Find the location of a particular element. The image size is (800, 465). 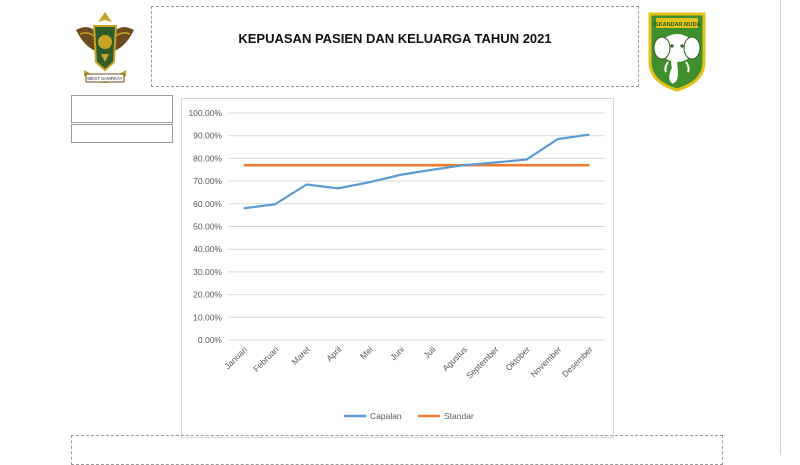

title-box: KEPUASAN PASIEN DAN KELUARGA TAHUN 2021 is located at coordinates (395, 46).